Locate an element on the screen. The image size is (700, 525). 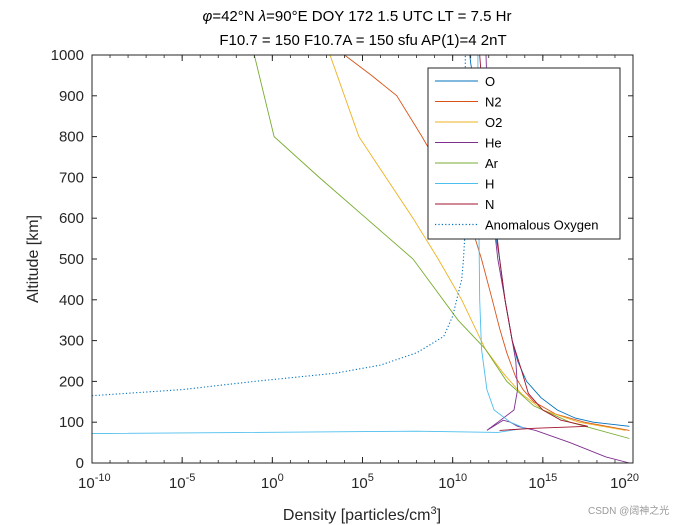
y-axis-label: Altitude [km] is located at coordinates (33, 259).